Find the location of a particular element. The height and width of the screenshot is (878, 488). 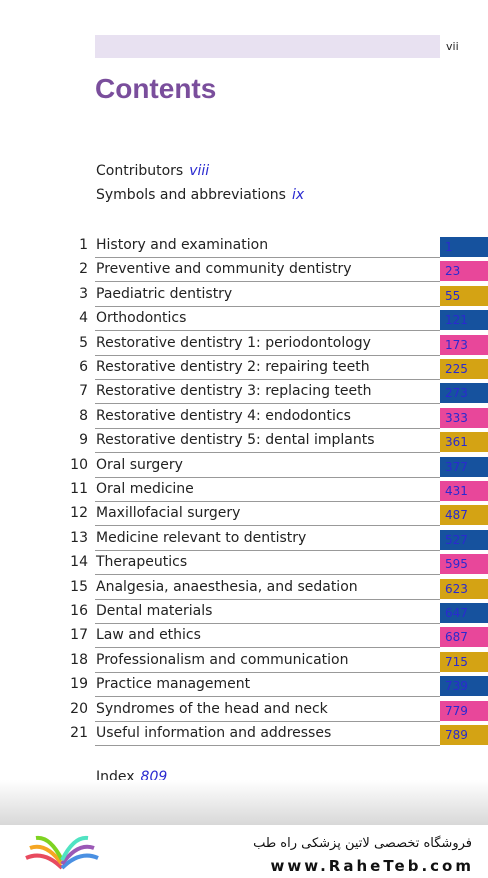

chapter-title: Useful information and addresses is located at coordinates (214, 733).